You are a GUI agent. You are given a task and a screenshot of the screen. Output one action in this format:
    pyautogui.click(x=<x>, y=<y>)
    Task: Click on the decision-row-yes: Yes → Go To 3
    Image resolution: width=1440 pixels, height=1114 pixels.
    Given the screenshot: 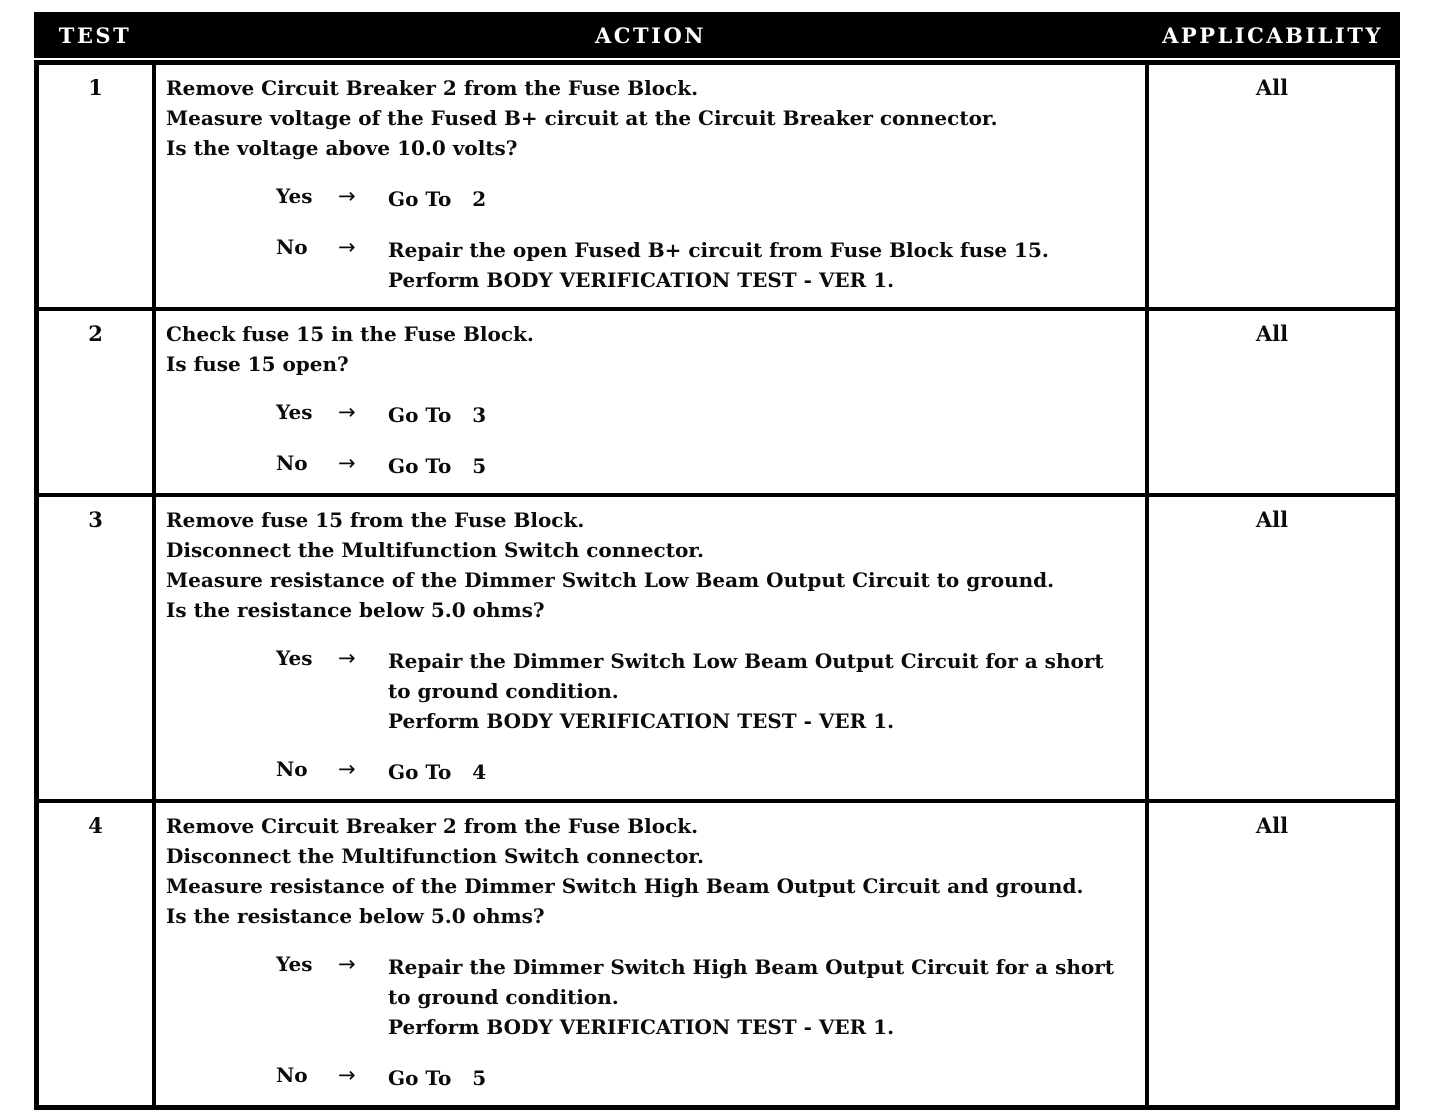 What is the action you would take?
    pyautogui.click(x=707, y=415)
    